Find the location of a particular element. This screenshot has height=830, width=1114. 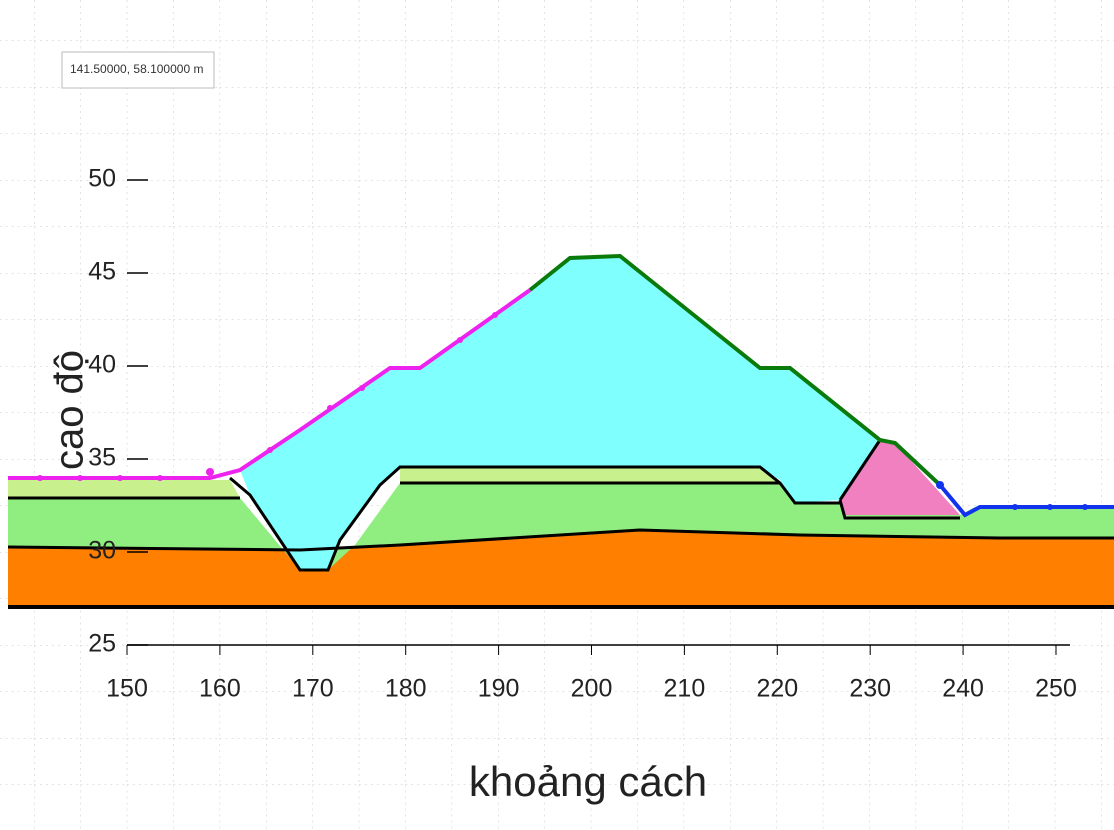

top-layer-left is located at coordinates (124, 489).